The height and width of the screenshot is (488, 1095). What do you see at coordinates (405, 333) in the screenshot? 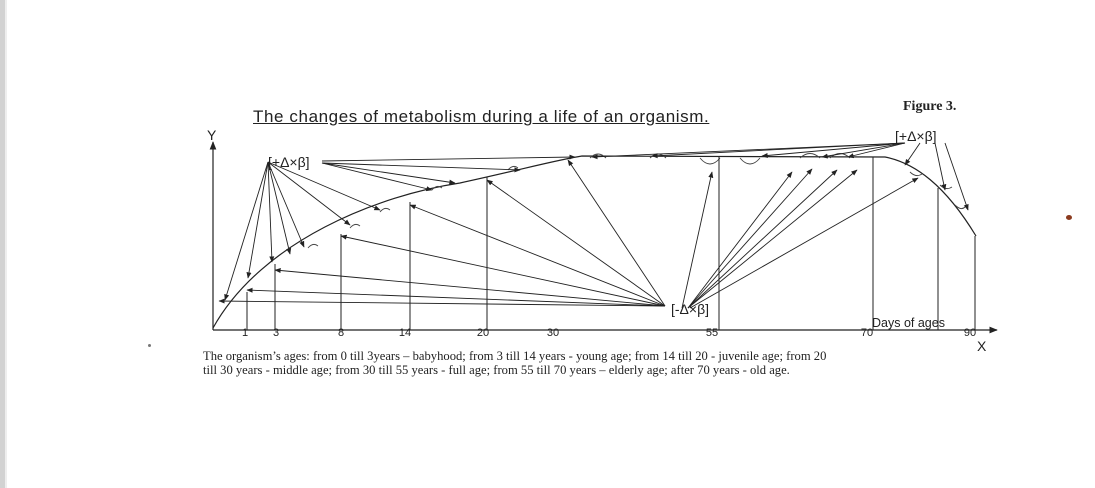
I see `x-tick-14: 14` at bounding box center [405, 333].